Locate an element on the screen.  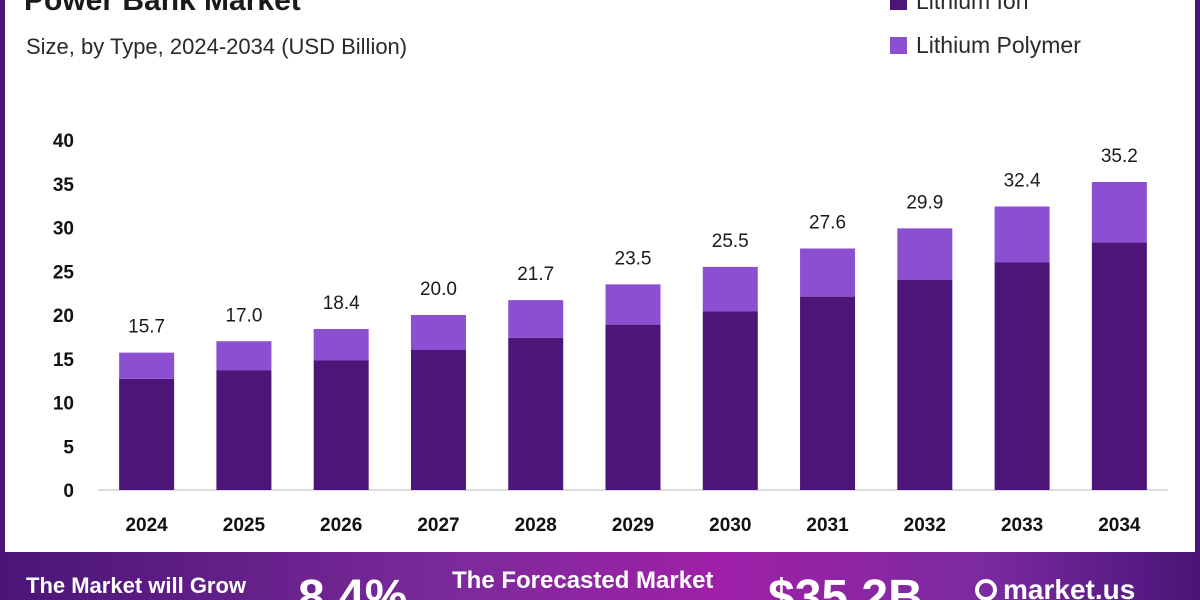
bar-lithium-polymer-2034 is located at coordinates (1119, 212).